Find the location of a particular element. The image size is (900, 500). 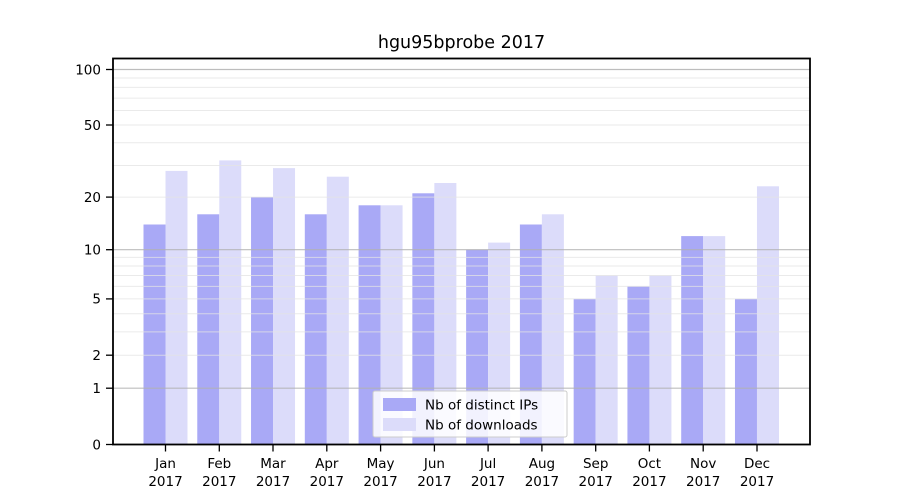

y-tick-label: 50 is located at coordinates (92, 126).